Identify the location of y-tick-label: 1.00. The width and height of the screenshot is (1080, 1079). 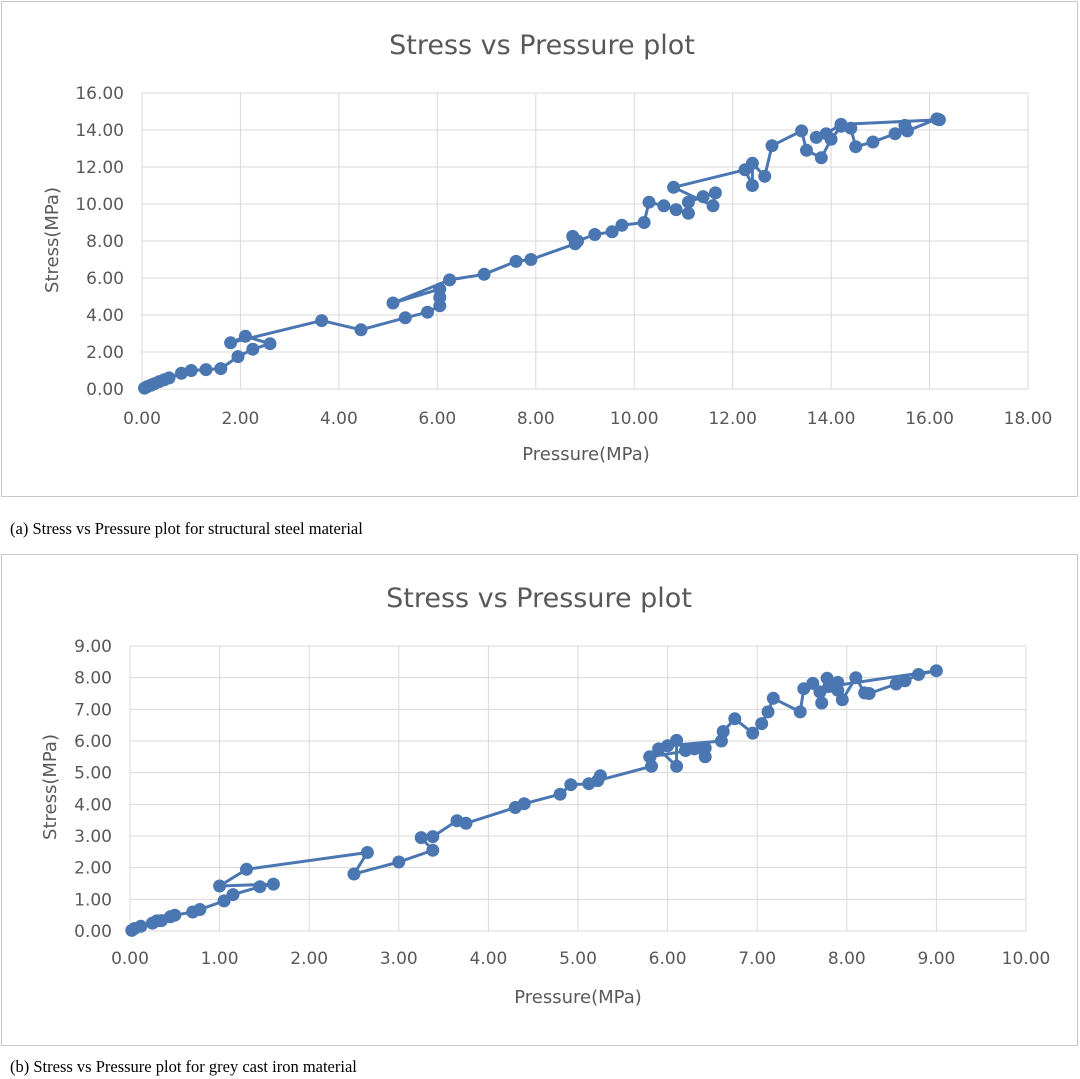
(93, 900).